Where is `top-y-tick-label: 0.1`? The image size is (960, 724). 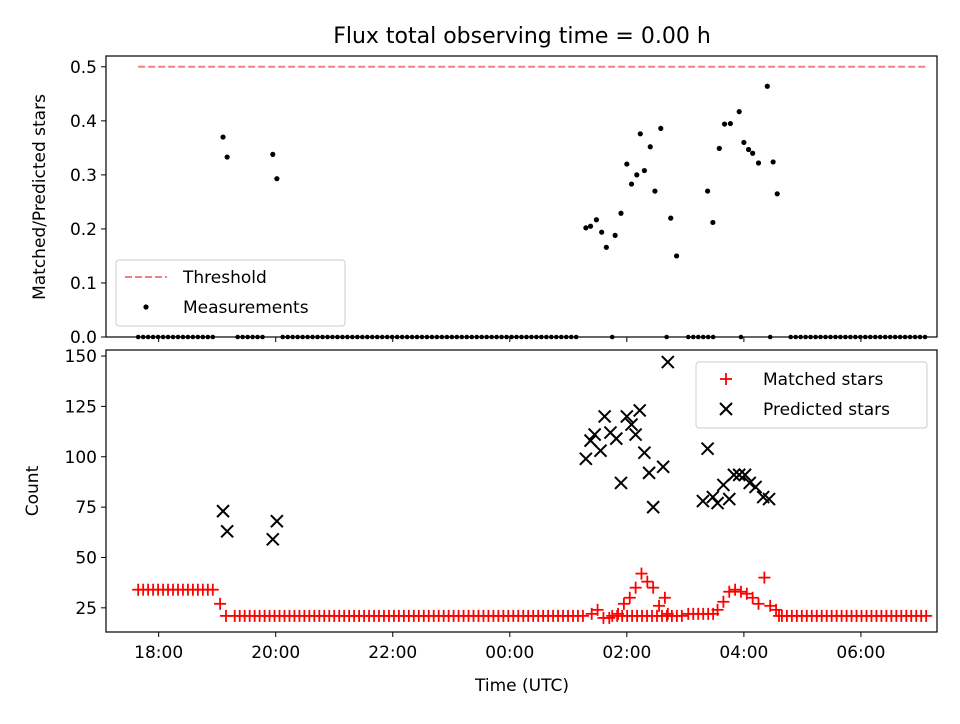 top-y-tick-label: 0.1 is located at coordinates (83, 284).